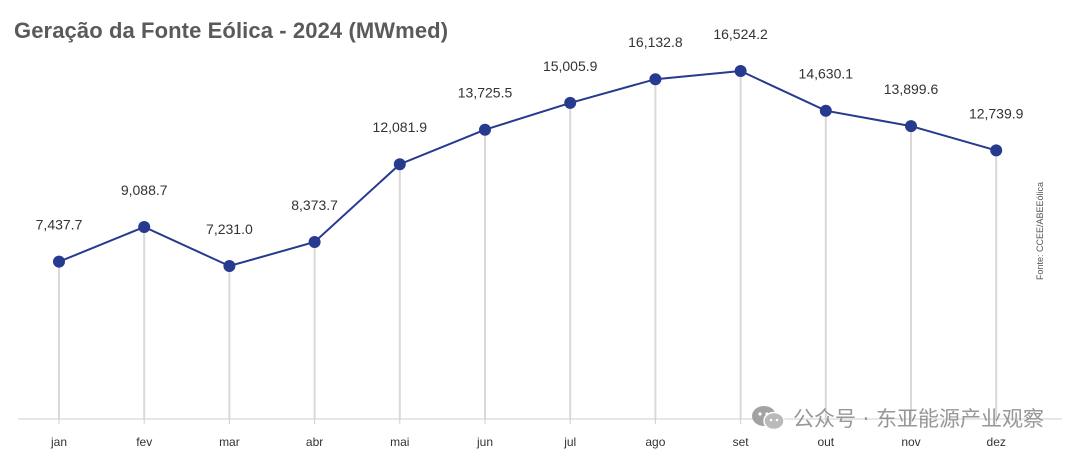 The height and width of the screenshot is (461, 1080). Describe the element at coordinates (570, 66) in the screenshot. I see `data-label-jul: 15,005.9` at that location.